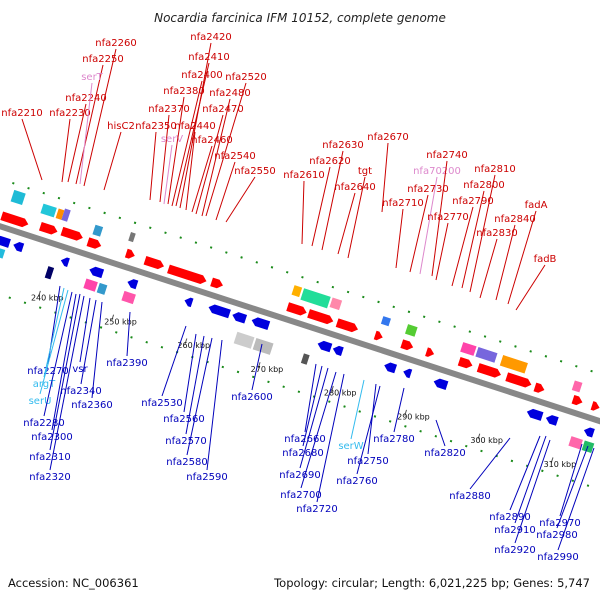  Describe the element at coordinates (472, 201) in the screenshot. I see `gene-label: nfa2790` at that location.